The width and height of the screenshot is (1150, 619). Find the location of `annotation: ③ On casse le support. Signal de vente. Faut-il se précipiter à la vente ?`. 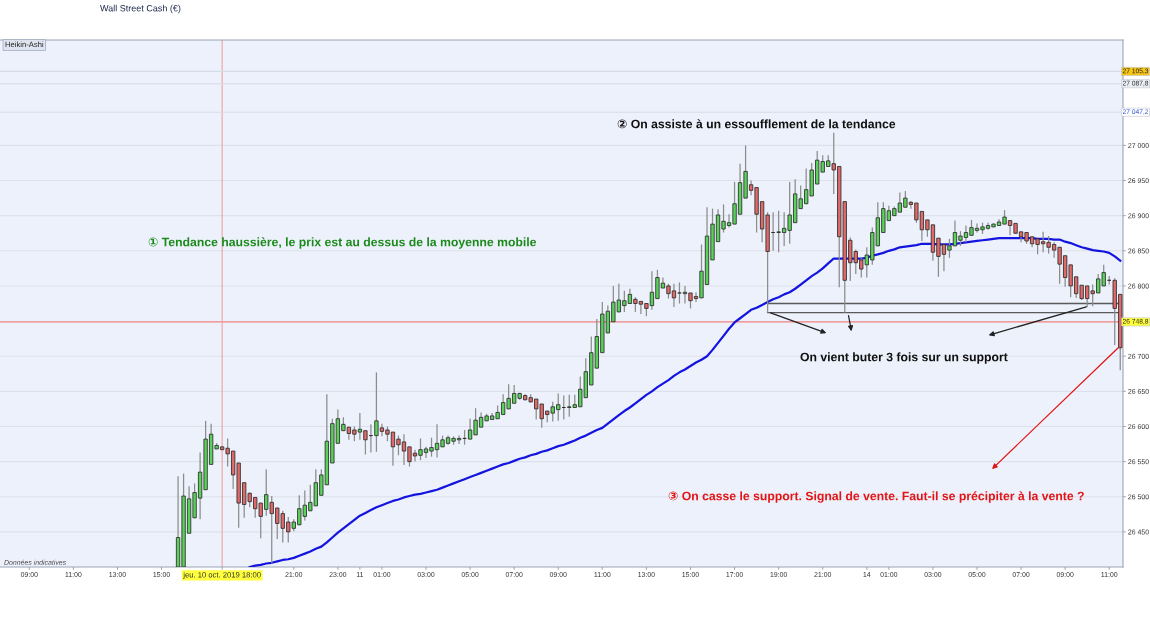

annotation: ③ On casse le support. Signal de vente. Faut-il se précipiter à la vente ? is located at coordinates (876, 497).